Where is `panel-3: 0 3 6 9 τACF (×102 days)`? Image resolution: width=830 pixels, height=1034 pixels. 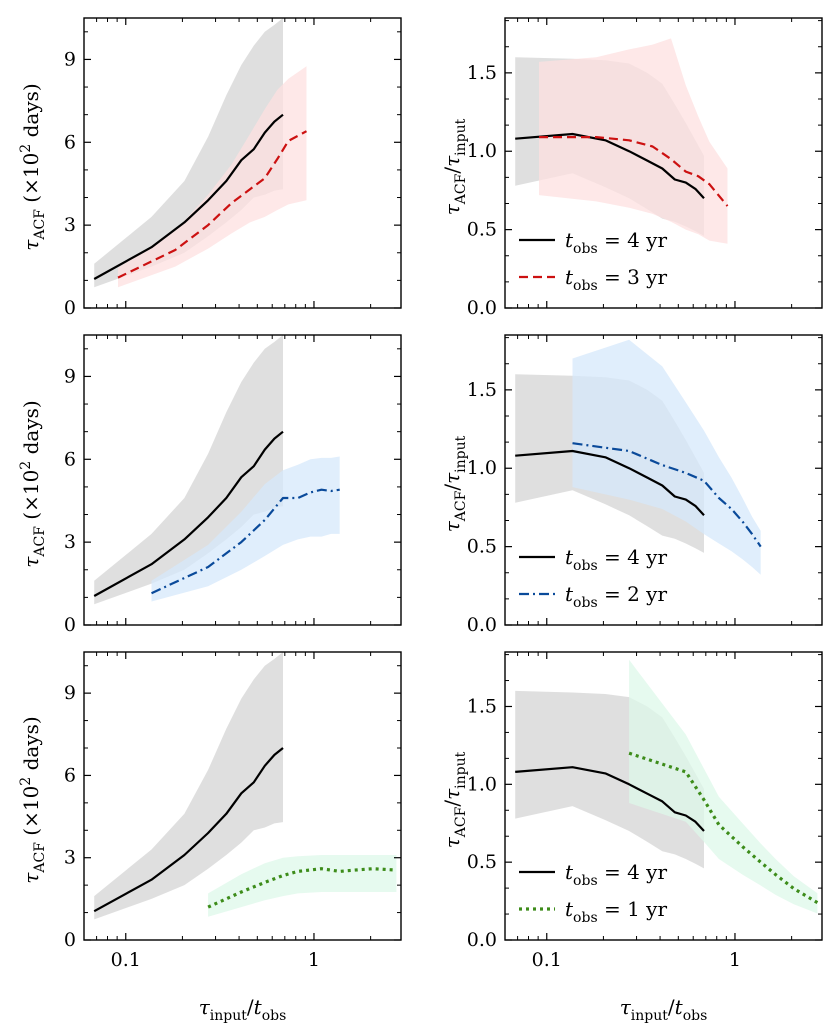
panel-3: 0 3 6 9 τACF (×102 days) is located at coordinates (210, 485).